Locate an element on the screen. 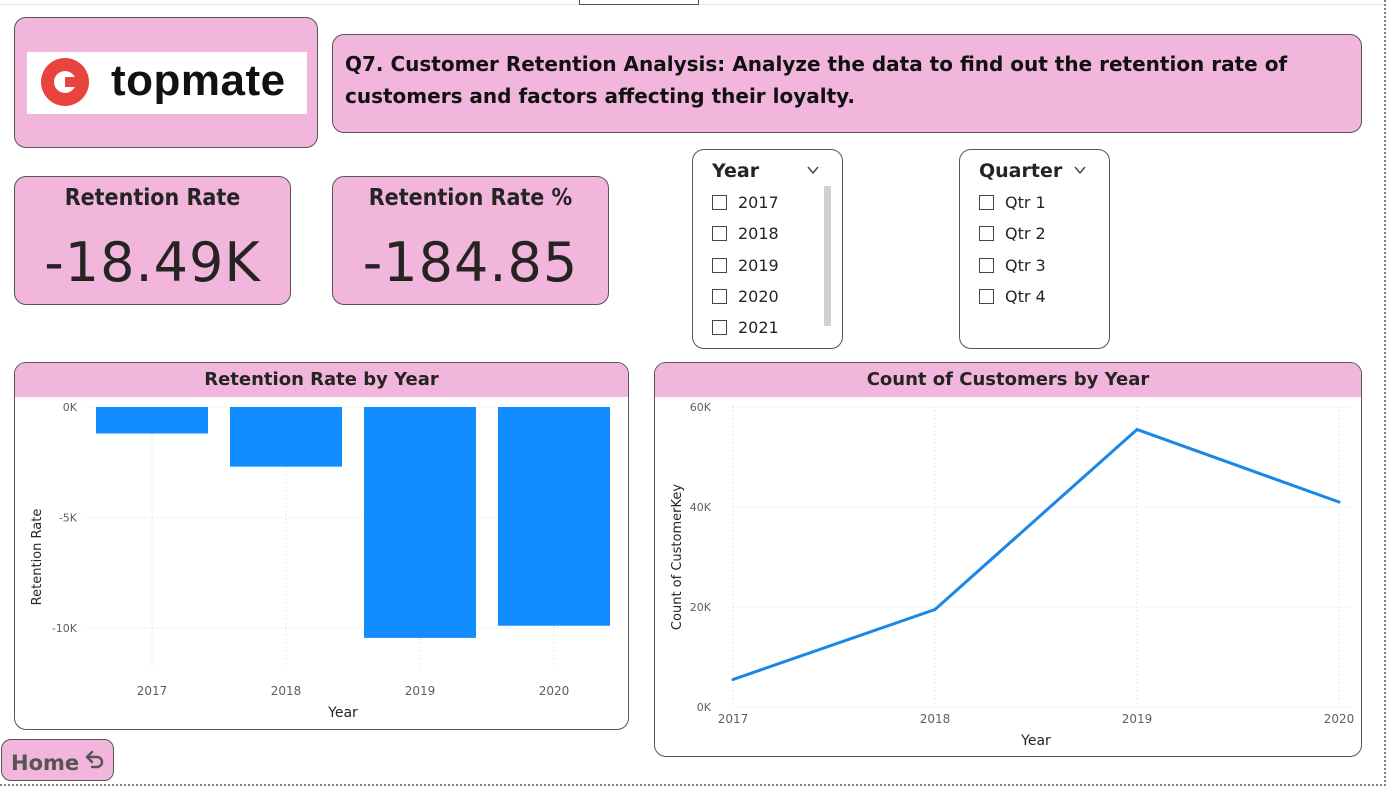 The image size is (1386, 787). logo-card: topmate is located at coordinates (166, 82).